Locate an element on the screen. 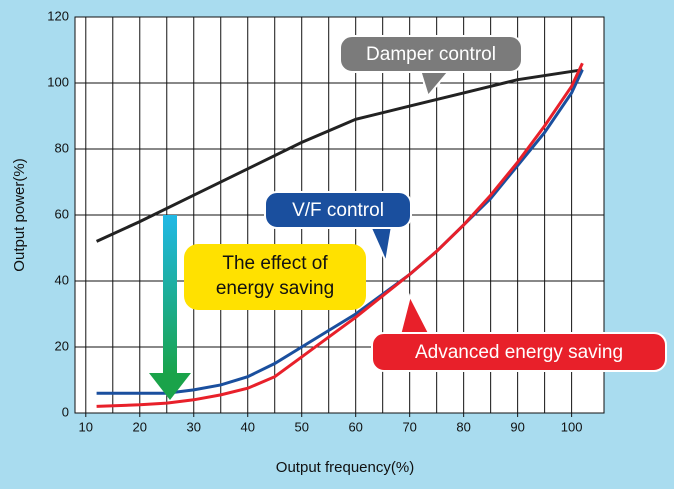 This screenshot has width=674, height=489. x-tick-label: 40 is located at coordinates (248, 426).